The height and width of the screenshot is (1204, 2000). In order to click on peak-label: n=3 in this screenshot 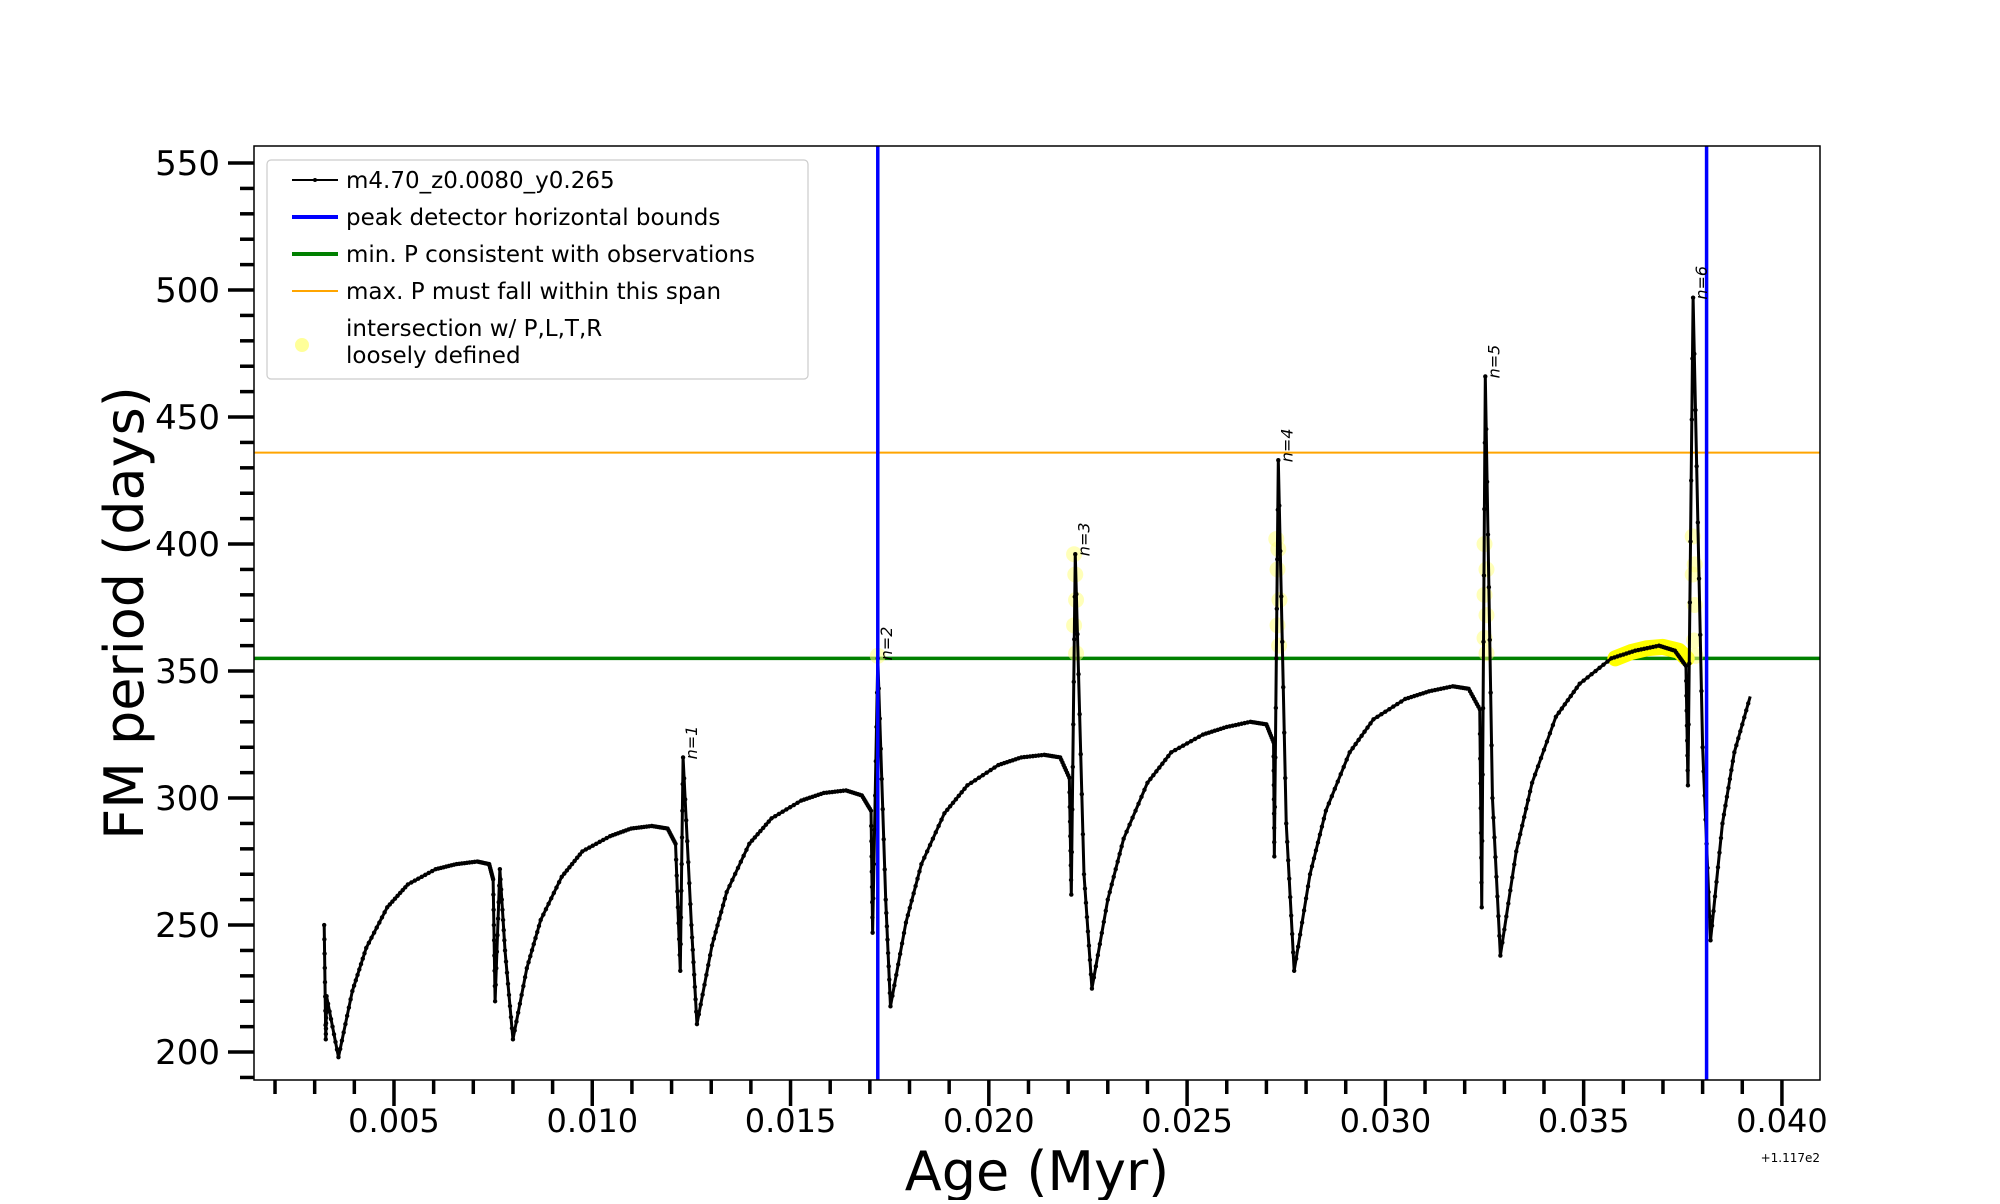, I will do `click(1083, 539)`.